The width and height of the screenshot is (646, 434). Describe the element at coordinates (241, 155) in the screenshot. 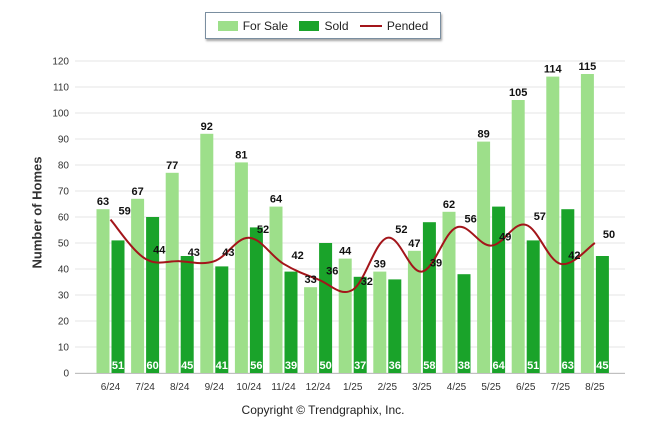

I see `data-label-for-sale: 81` at that location.